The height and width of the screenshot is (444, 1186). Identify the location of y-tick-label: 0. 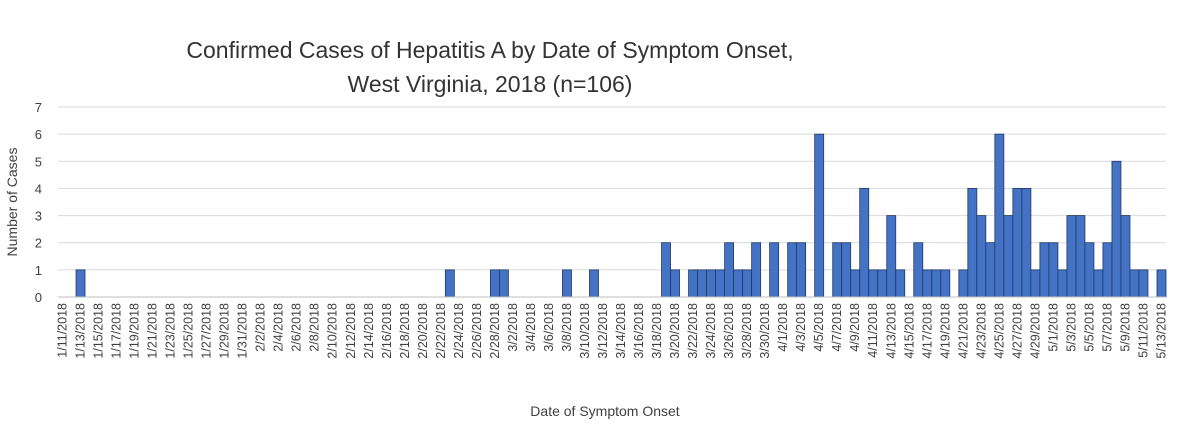
(38, 297).